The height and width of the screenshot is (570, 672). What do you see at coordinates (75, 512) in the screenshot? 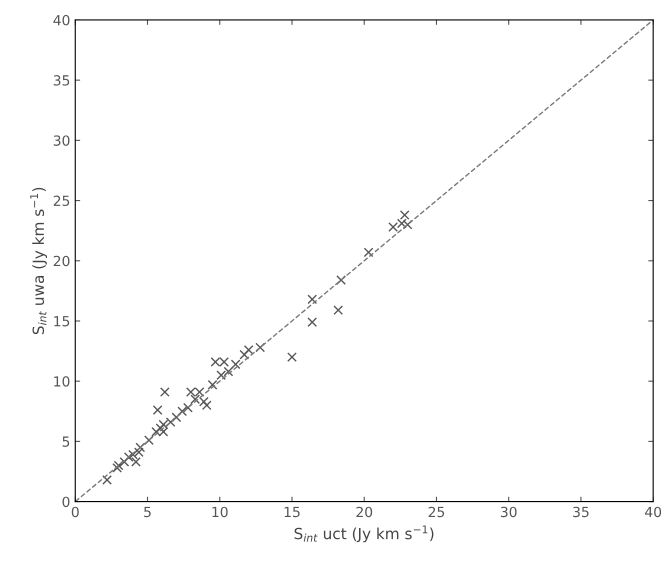
I see `x-tick-label: 0` at bounding box center [75, 512].